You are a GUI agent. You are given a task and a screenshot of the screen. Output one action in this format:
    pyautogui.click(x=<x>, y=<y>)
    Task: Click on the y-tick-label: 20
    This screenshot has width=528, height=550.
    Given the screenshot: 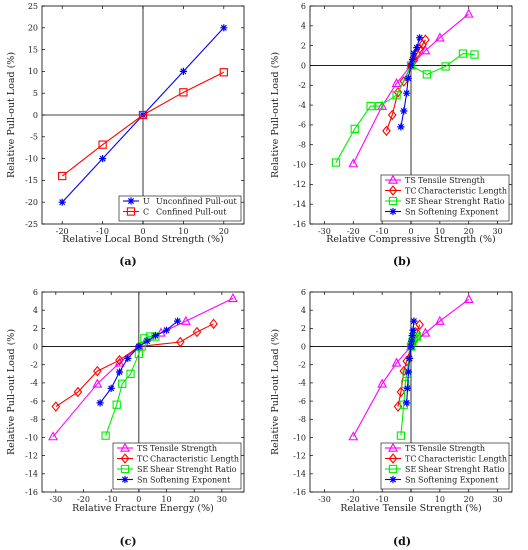 What is the action you would take?
    pyautogui.click(x=33, y=28)
    